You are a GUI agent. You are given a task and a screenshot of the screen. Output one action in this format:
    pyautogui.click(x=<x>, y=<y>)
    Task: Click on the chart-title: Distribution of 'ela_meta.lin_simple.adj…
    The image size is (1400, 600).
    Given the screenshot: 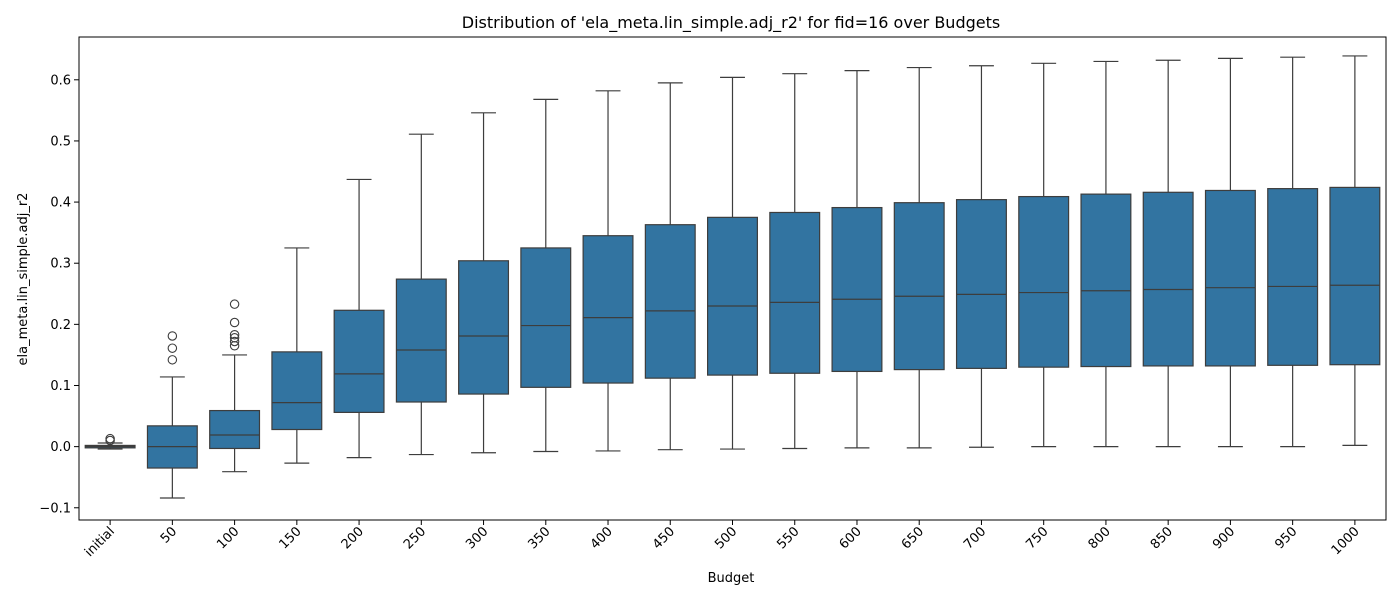 What is the action you would take?
    pyautogui.click(x=731, y=23)
    